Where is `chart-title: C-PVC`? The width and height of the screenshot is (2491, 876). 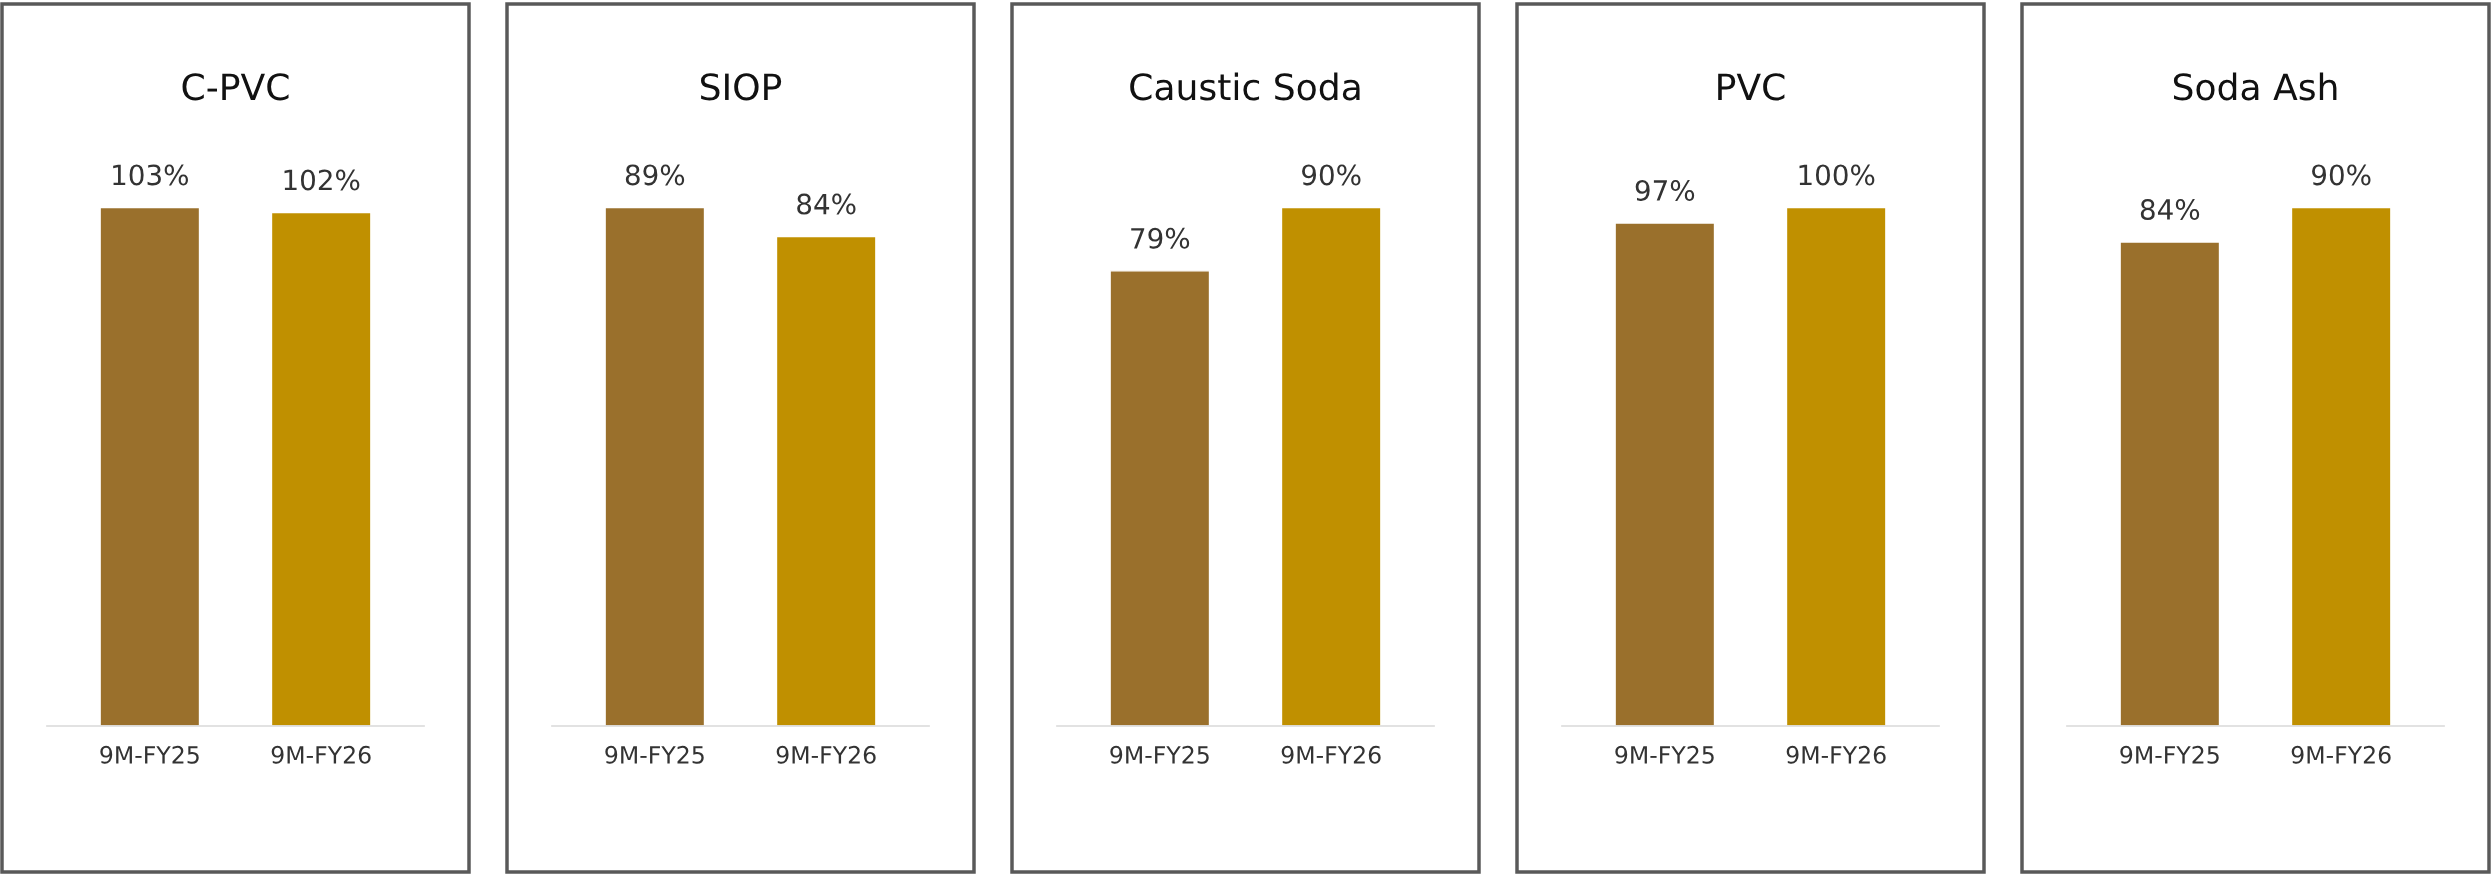
chart-title: C-PVC is located at coordinates (235, 87).